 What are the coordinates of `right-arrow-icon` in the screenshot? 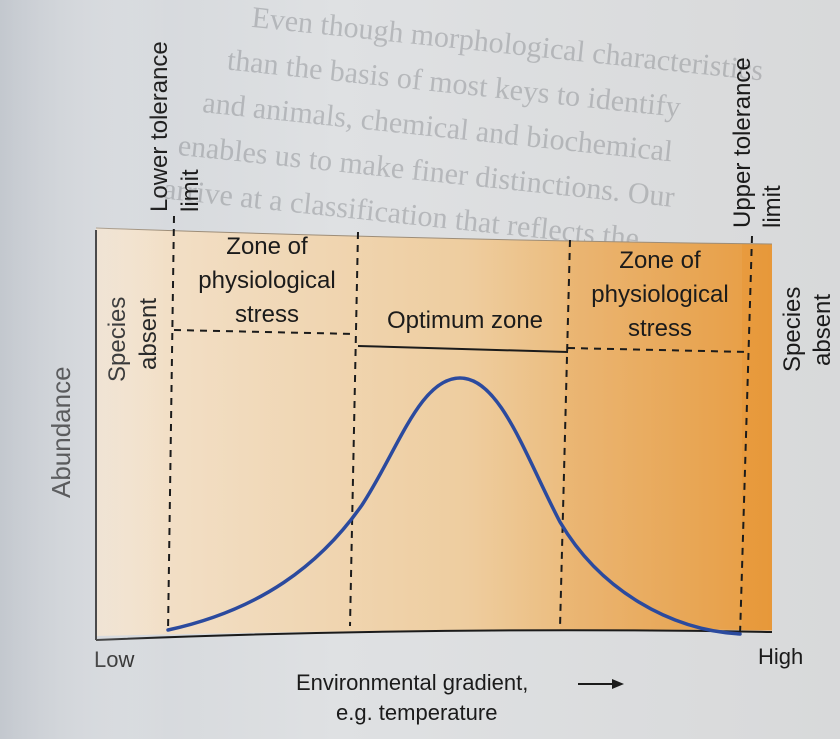 It's located at (601, 684).